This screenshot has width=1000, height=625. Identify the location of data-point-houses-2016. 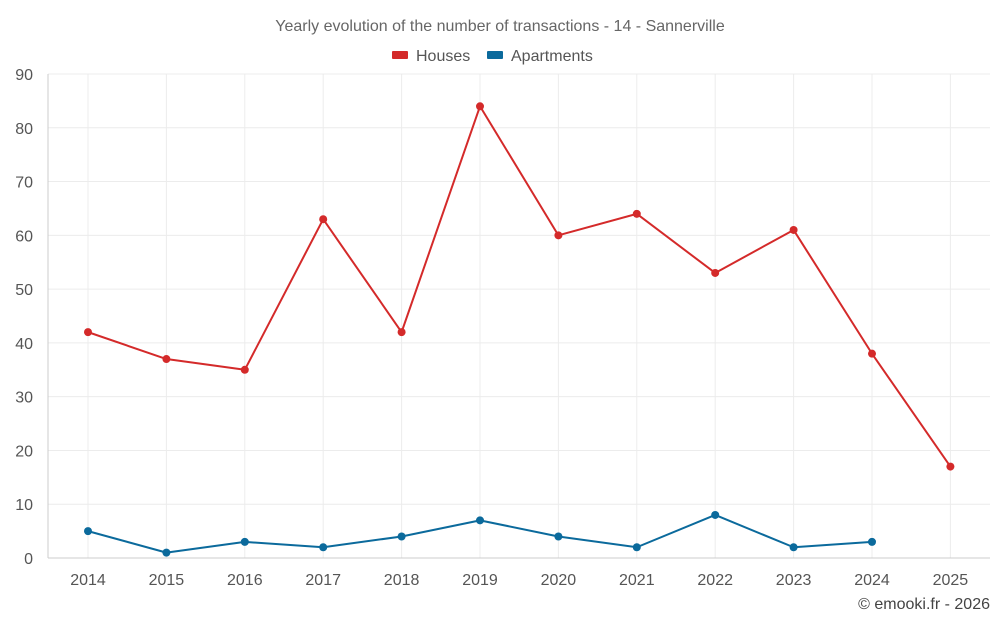
(244, 369).